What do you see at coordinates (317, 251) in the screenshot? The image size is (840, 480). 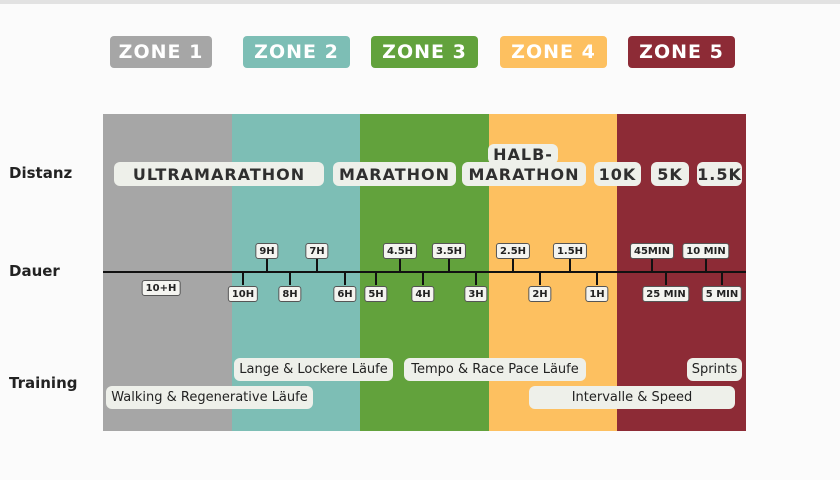 I see `duration-label: 7H` at bounding box center [317, 251].